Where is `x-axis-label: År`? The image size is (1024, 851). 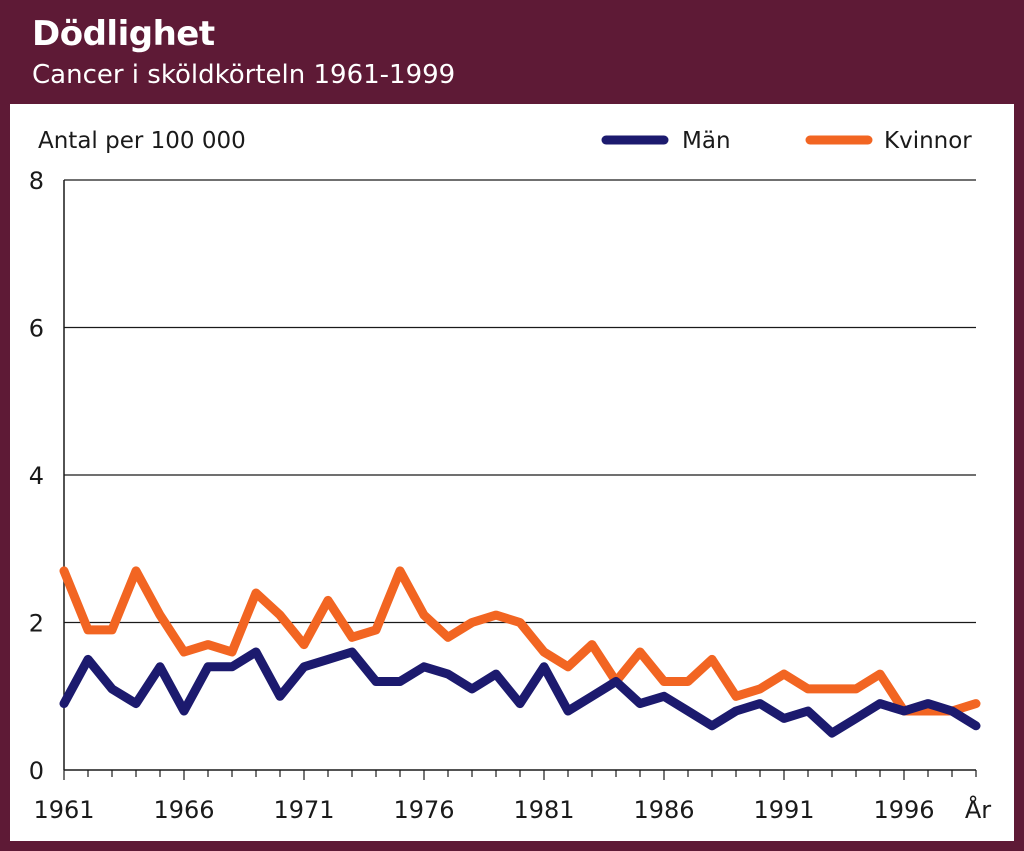
x-axis-label: År is located at coordinates (978, 809).